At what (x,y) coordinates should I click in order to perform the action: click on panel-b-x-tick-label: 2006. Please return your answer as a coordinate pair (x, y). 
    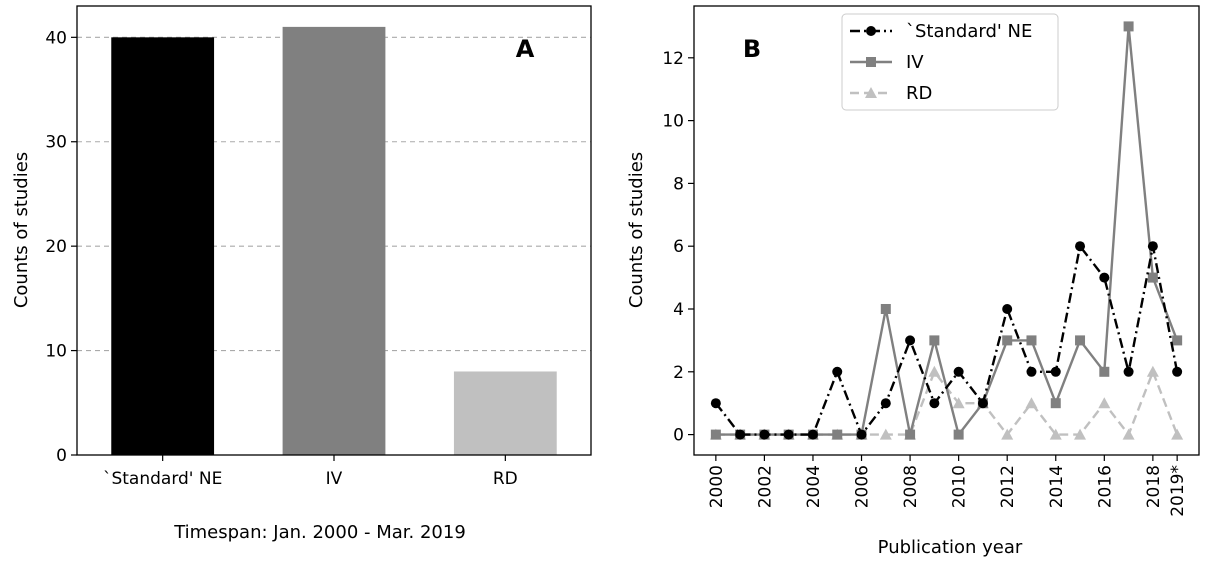
    Looking at the image, I should click on (863, 486).